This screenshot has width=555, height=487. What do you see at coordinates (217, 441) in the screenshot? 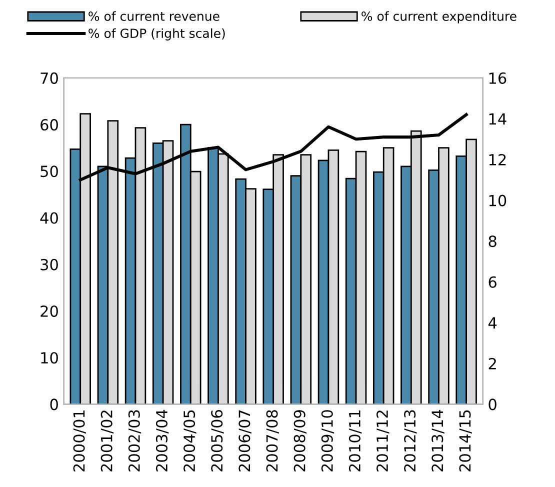
I see `x-tick-label: 2005/06` at bounding box center [217, 441].